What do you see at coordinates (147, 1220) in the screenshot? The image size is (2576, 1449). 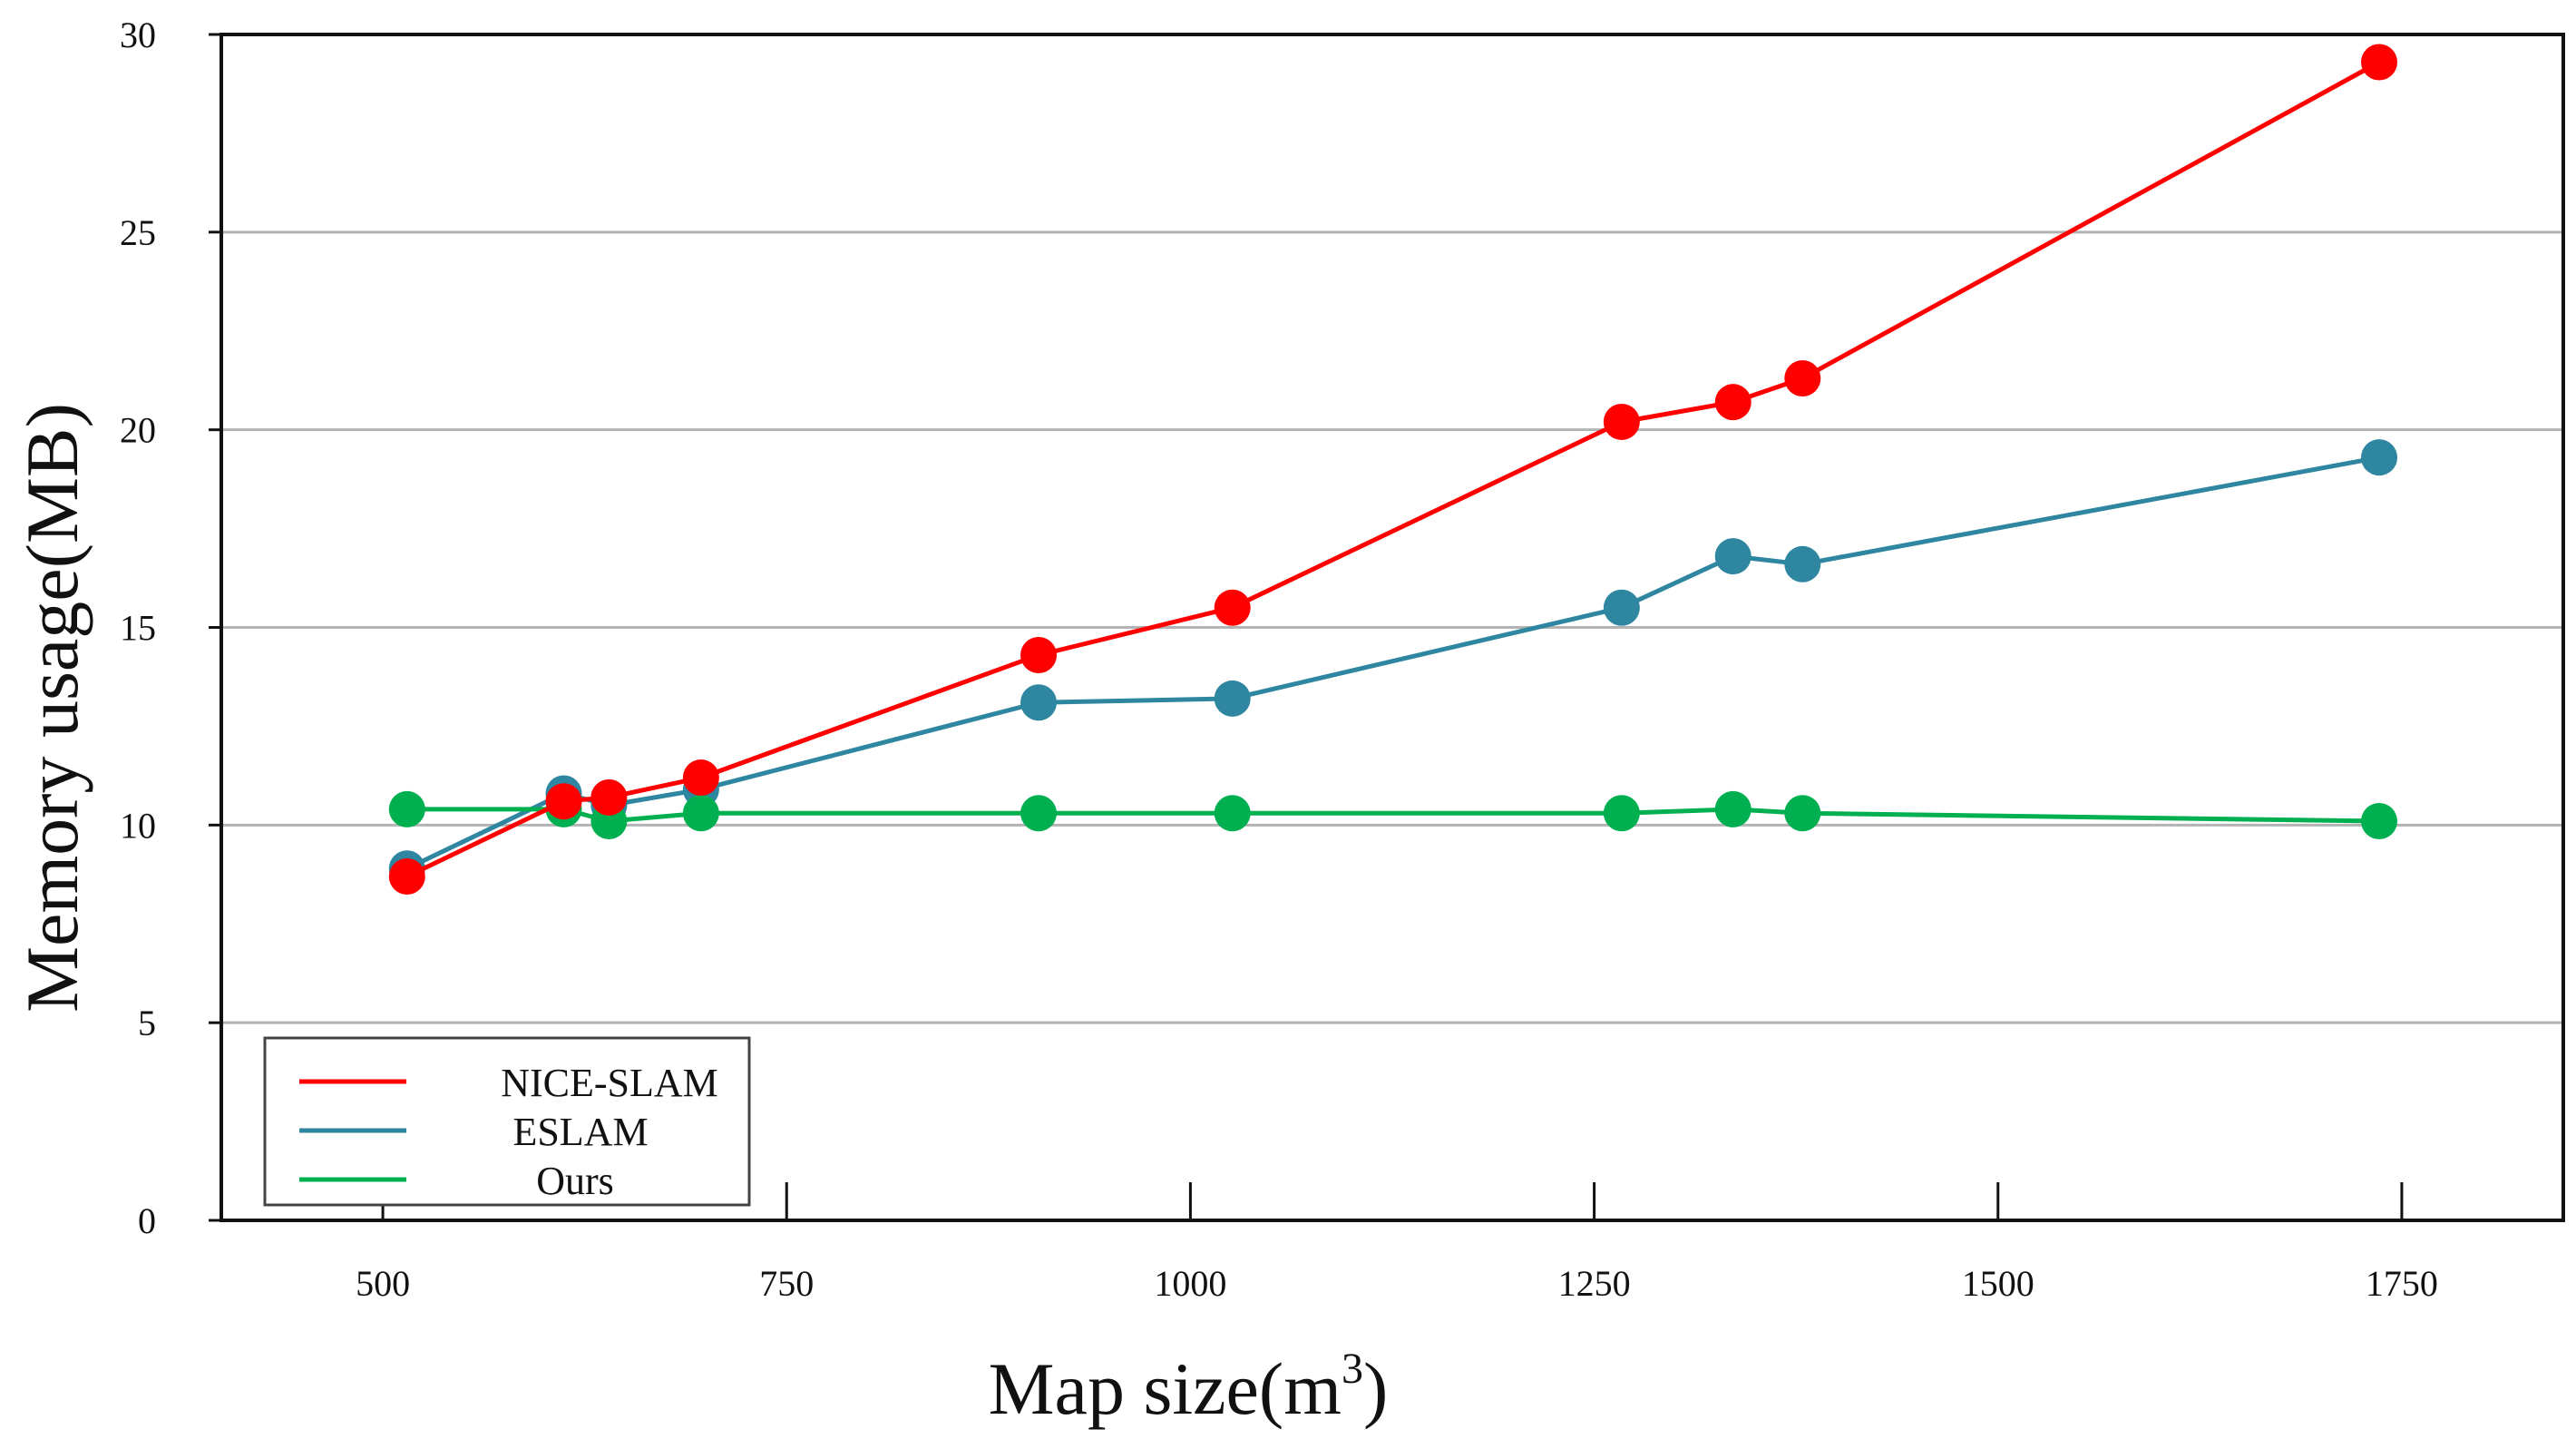 I see `y-tick-label-0: 0` at bounding box center [147, 1220].